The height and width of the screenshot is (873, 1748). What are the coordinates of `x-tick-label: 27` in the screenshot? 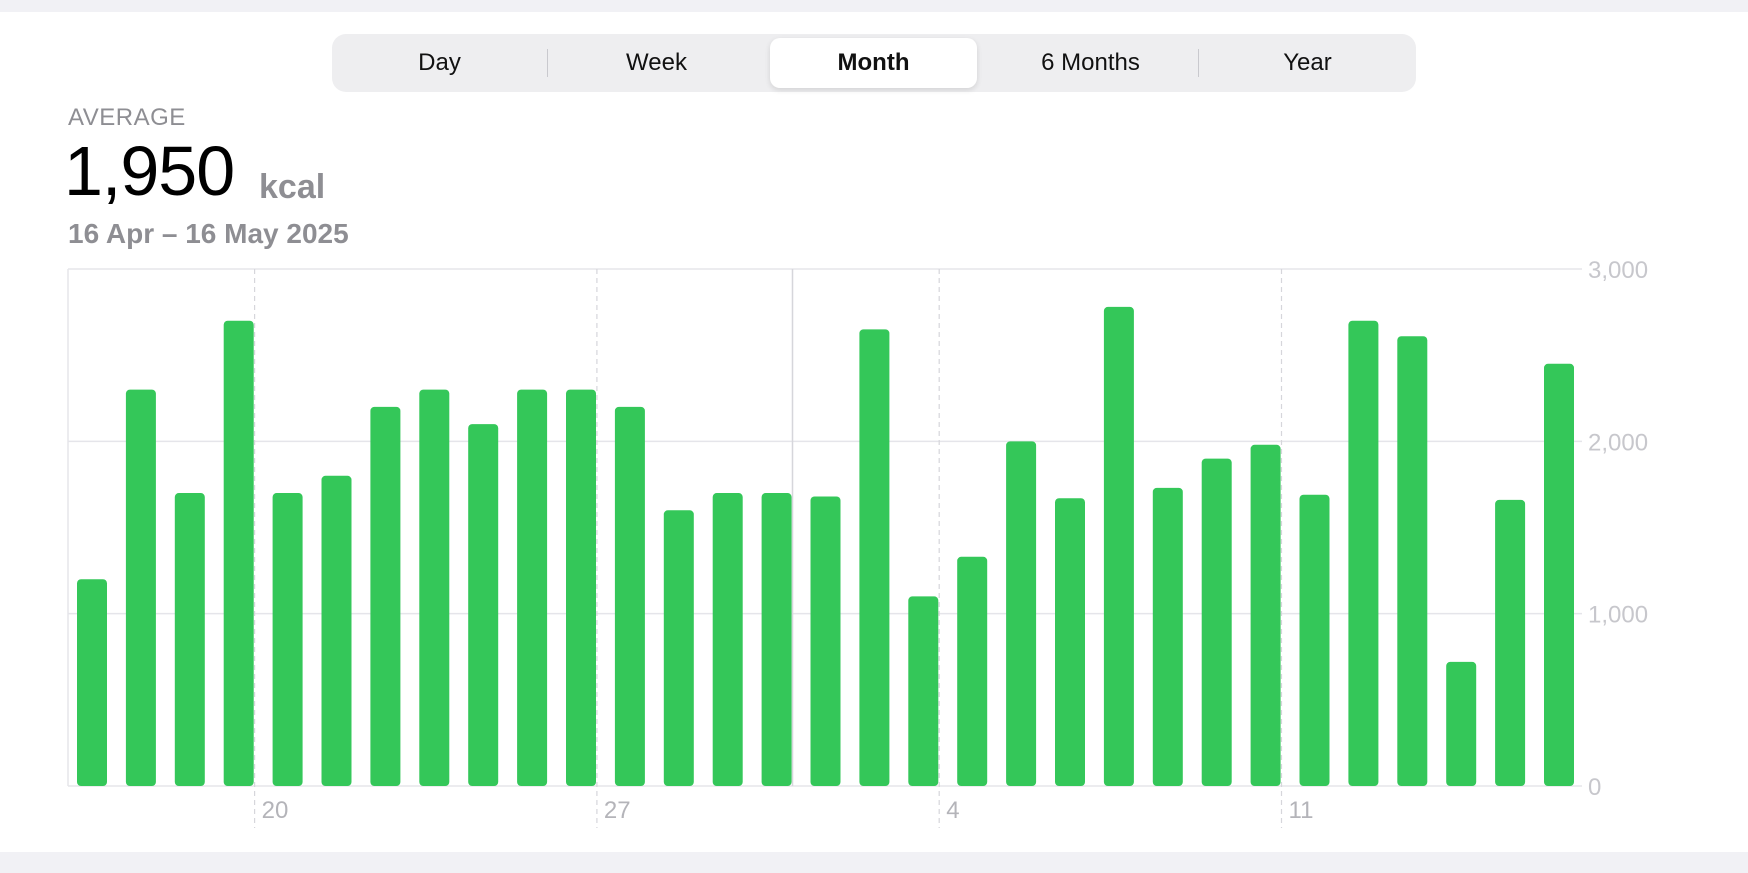 It's located at (617, 810).